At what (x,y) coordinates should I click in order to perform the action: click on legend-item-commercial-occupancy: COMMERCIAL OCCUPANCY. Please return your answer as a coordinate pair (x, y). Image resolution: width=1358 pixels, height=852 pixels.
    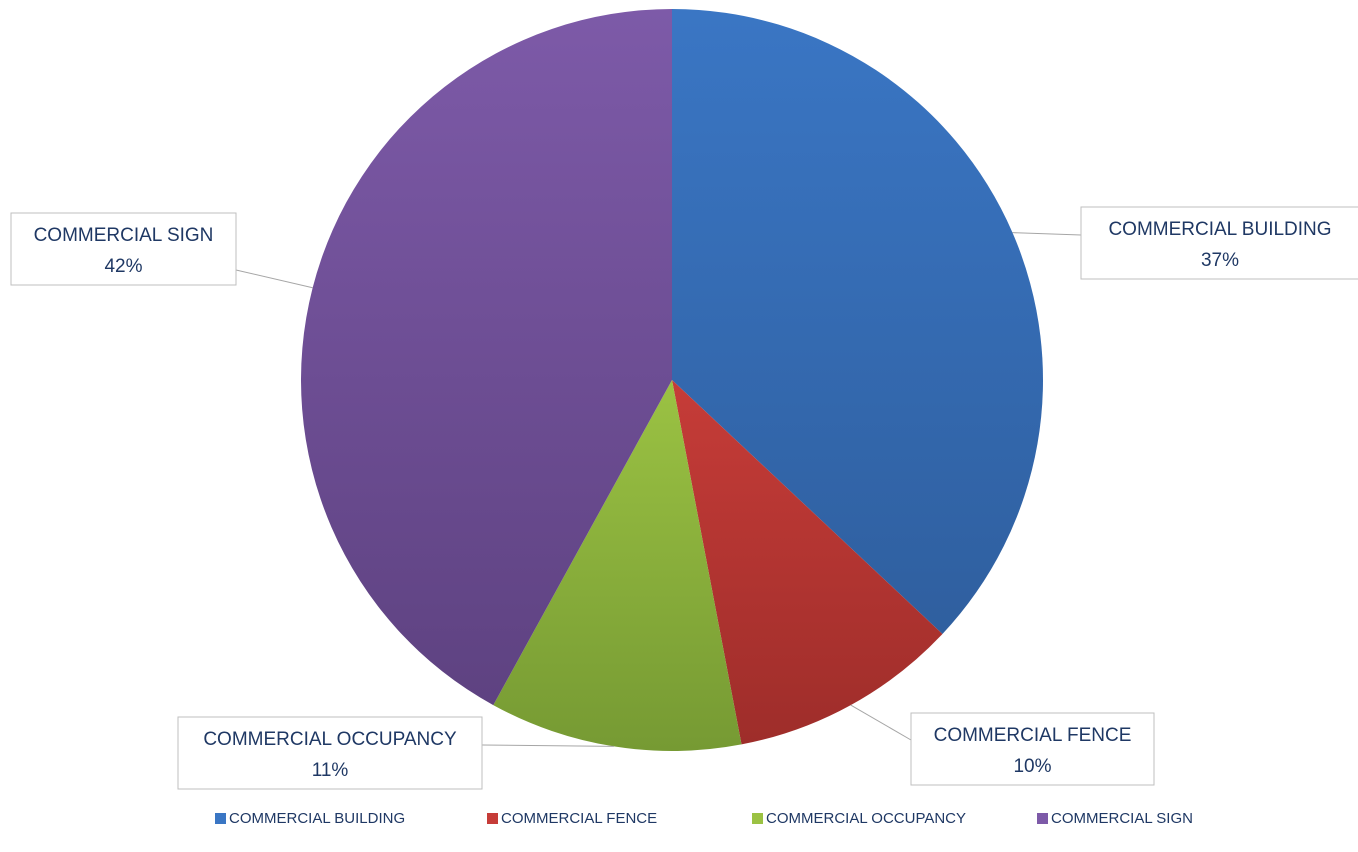
    Looking at the image, I should click on (859, 818).